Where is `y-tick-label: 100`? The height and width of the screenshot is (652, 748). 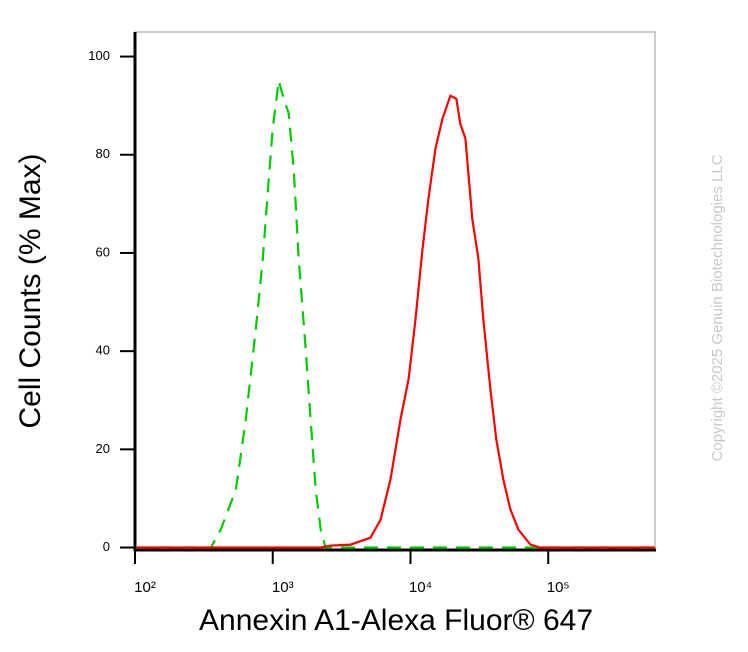 y-tick-label: 100 is located at coordinates (99, 55).